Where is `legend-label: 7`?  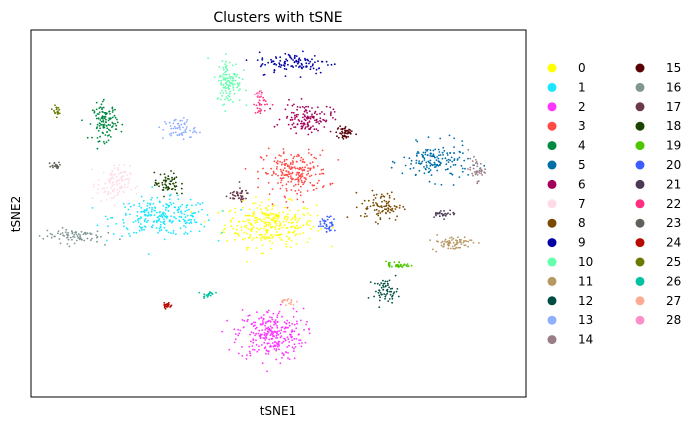
legend-label: 7 is located at coordinates (582, 204).